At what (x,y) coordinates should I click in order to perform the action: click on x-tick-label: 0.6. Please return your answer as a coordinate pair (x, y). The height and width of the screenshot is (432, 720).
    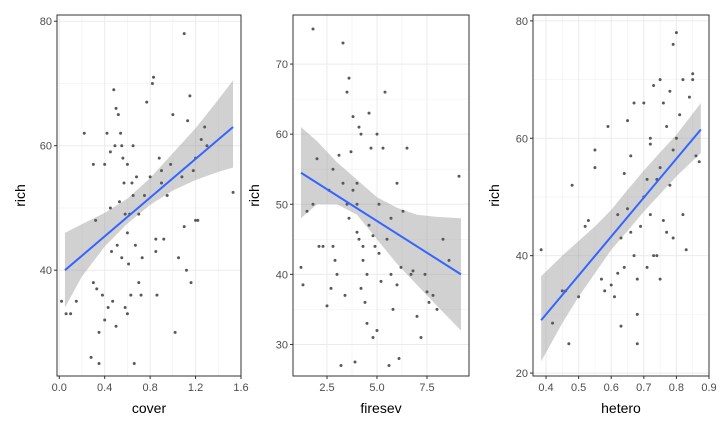
    Looking at the image, I should click on (611, 388).